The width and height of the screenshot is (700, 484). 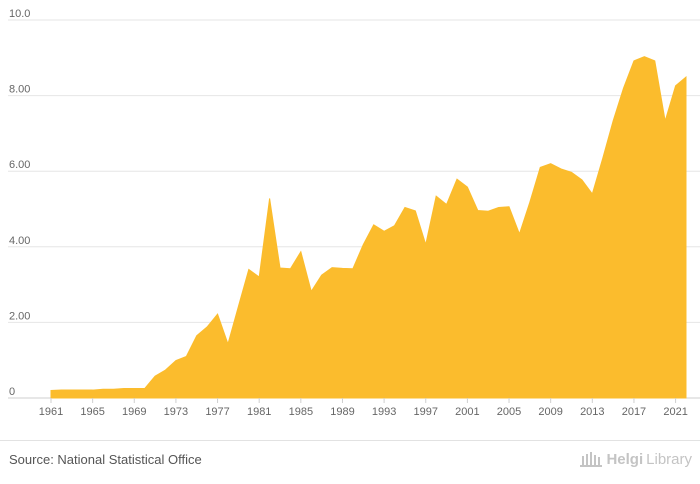 What do you see at coordinates (12, 392) in the screenshot?
I see `y-tick-label: 0` at bounding box center [12, 392].